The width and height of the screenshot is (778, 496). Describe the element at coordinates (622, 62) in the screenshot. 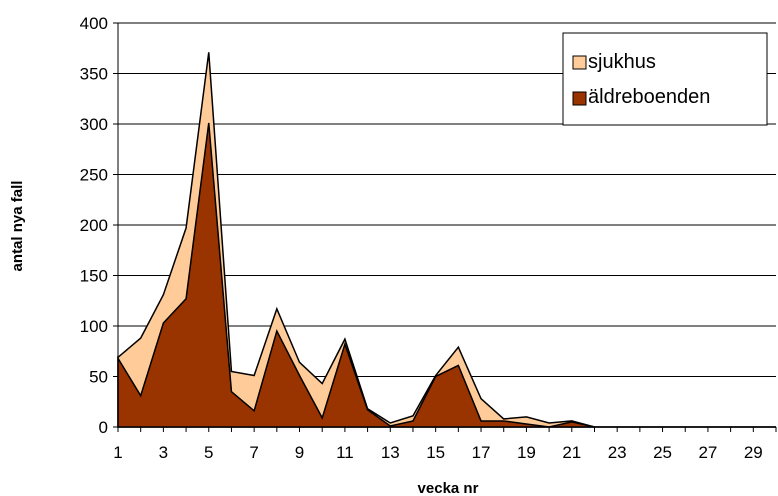

I see `legend-label-sjukhus: sjukhus` at that location.